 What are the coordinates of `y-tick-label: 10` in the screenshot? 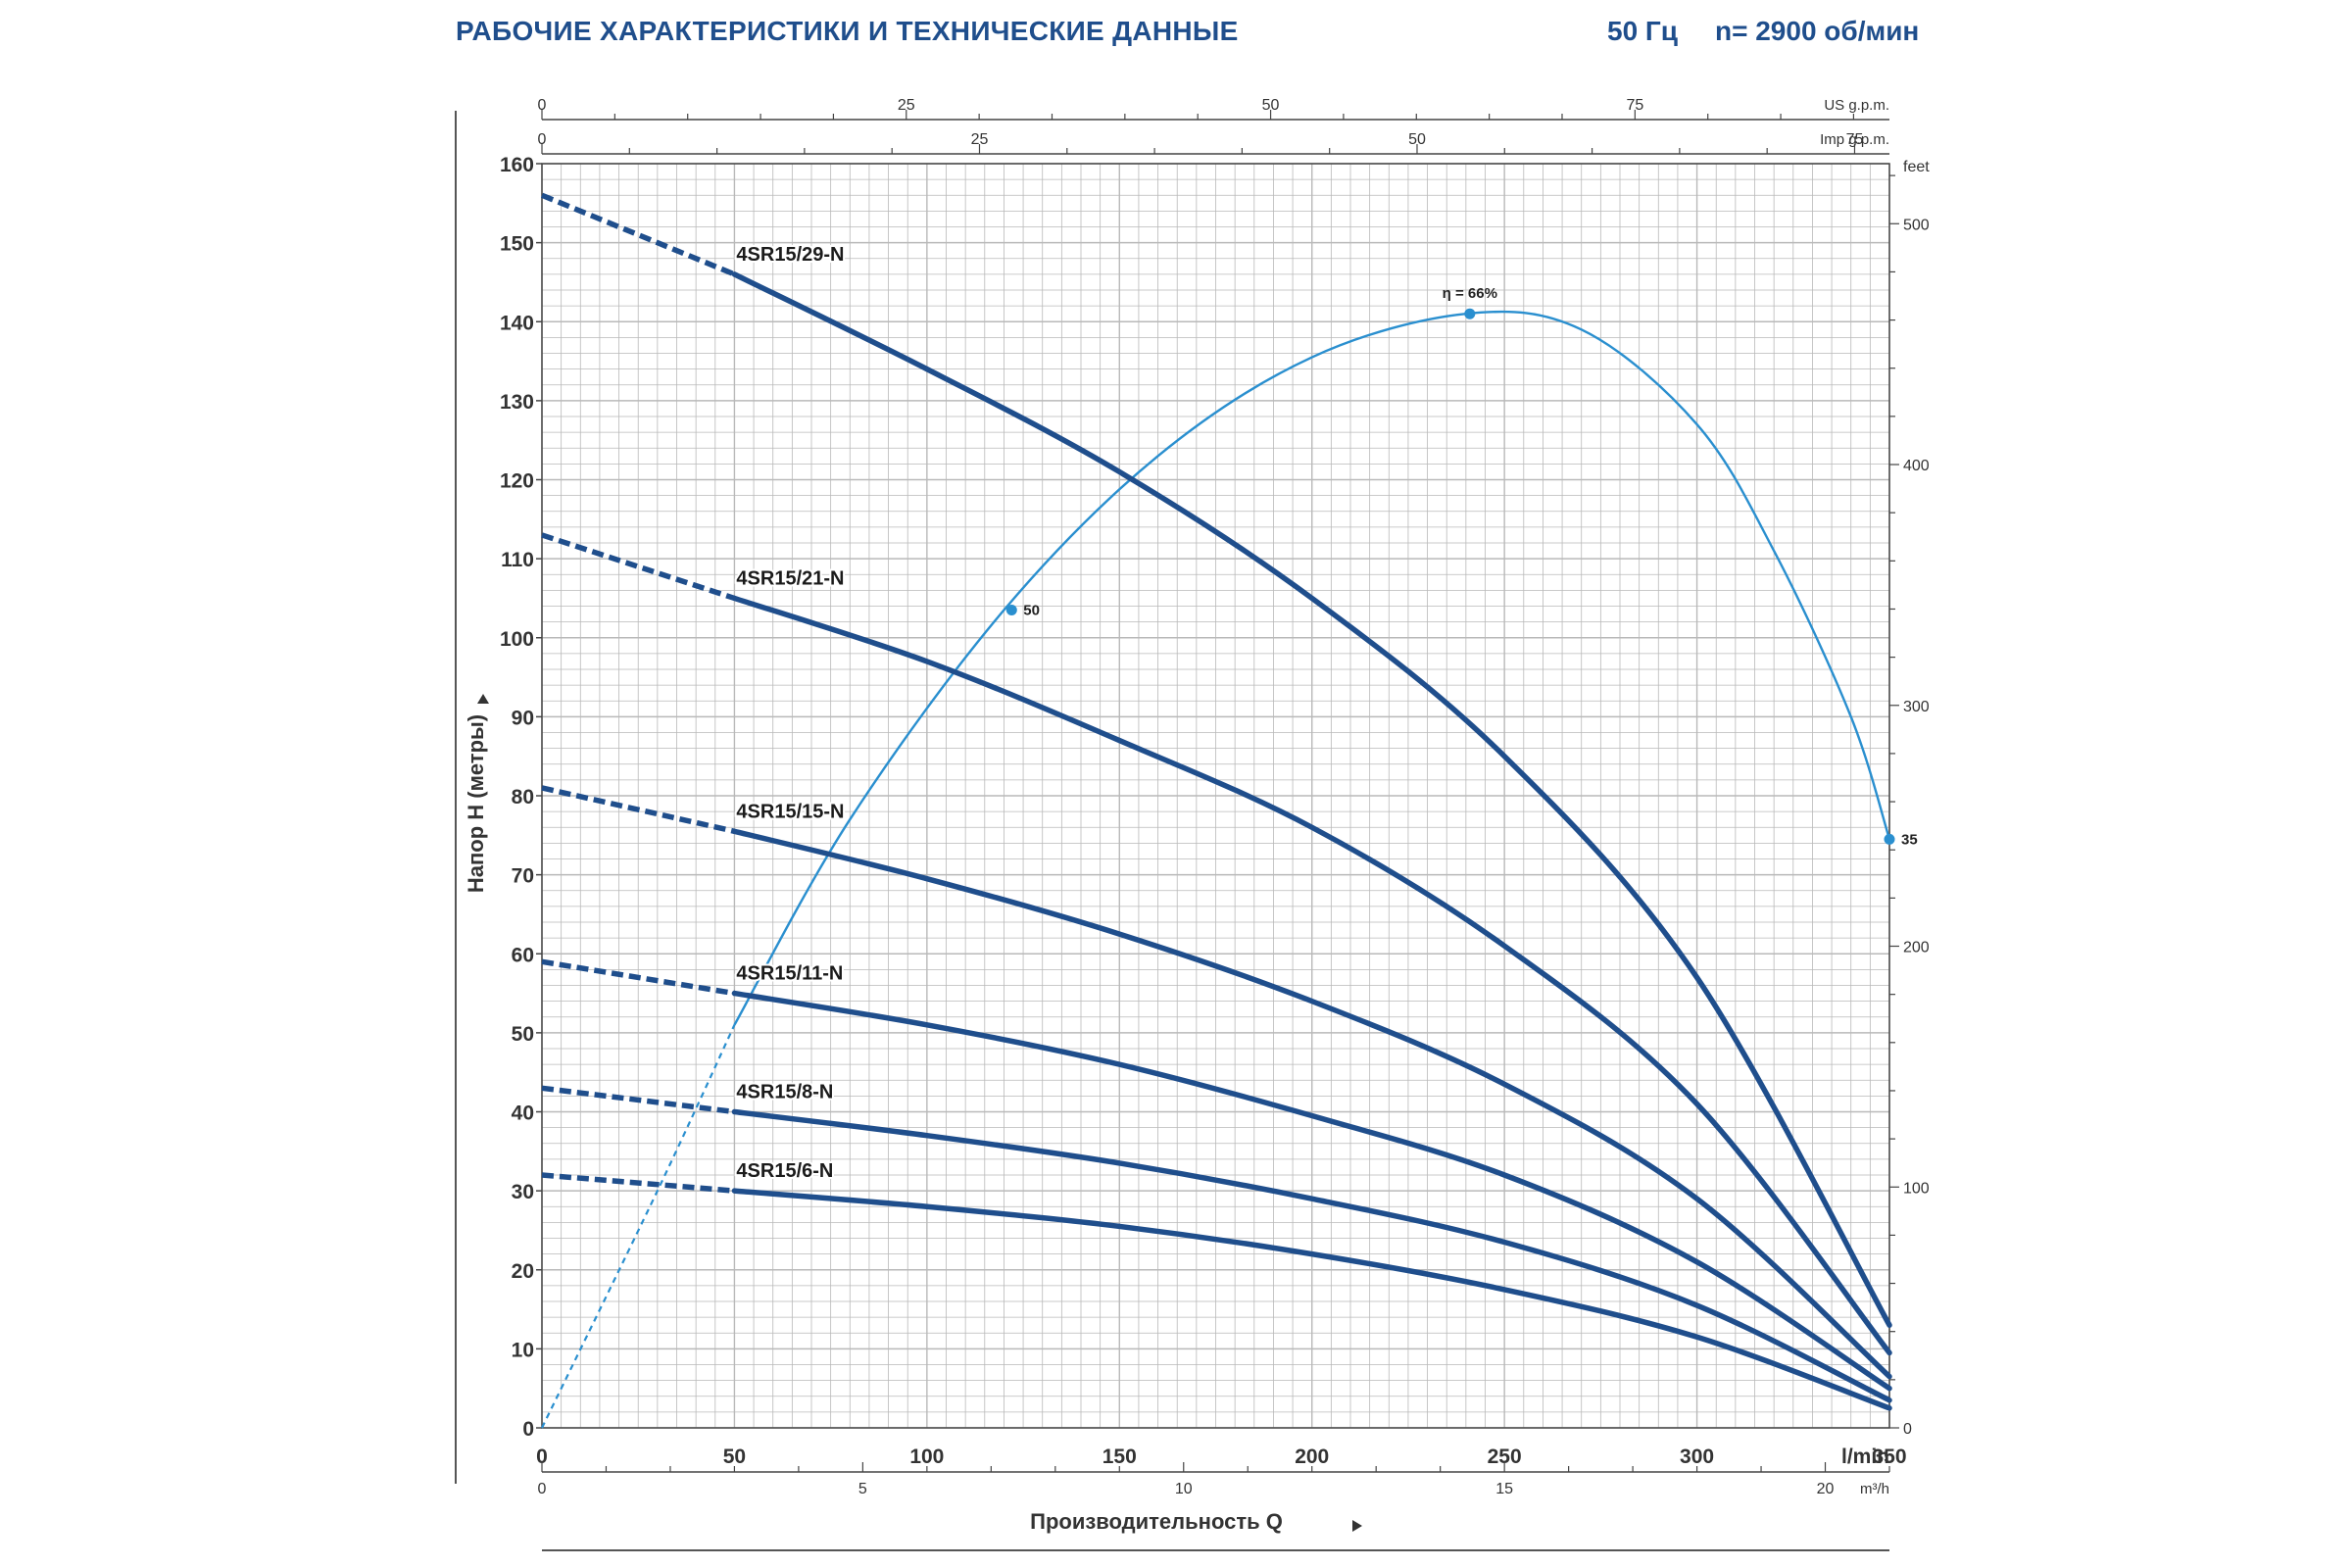 It's located at (523, 1350).